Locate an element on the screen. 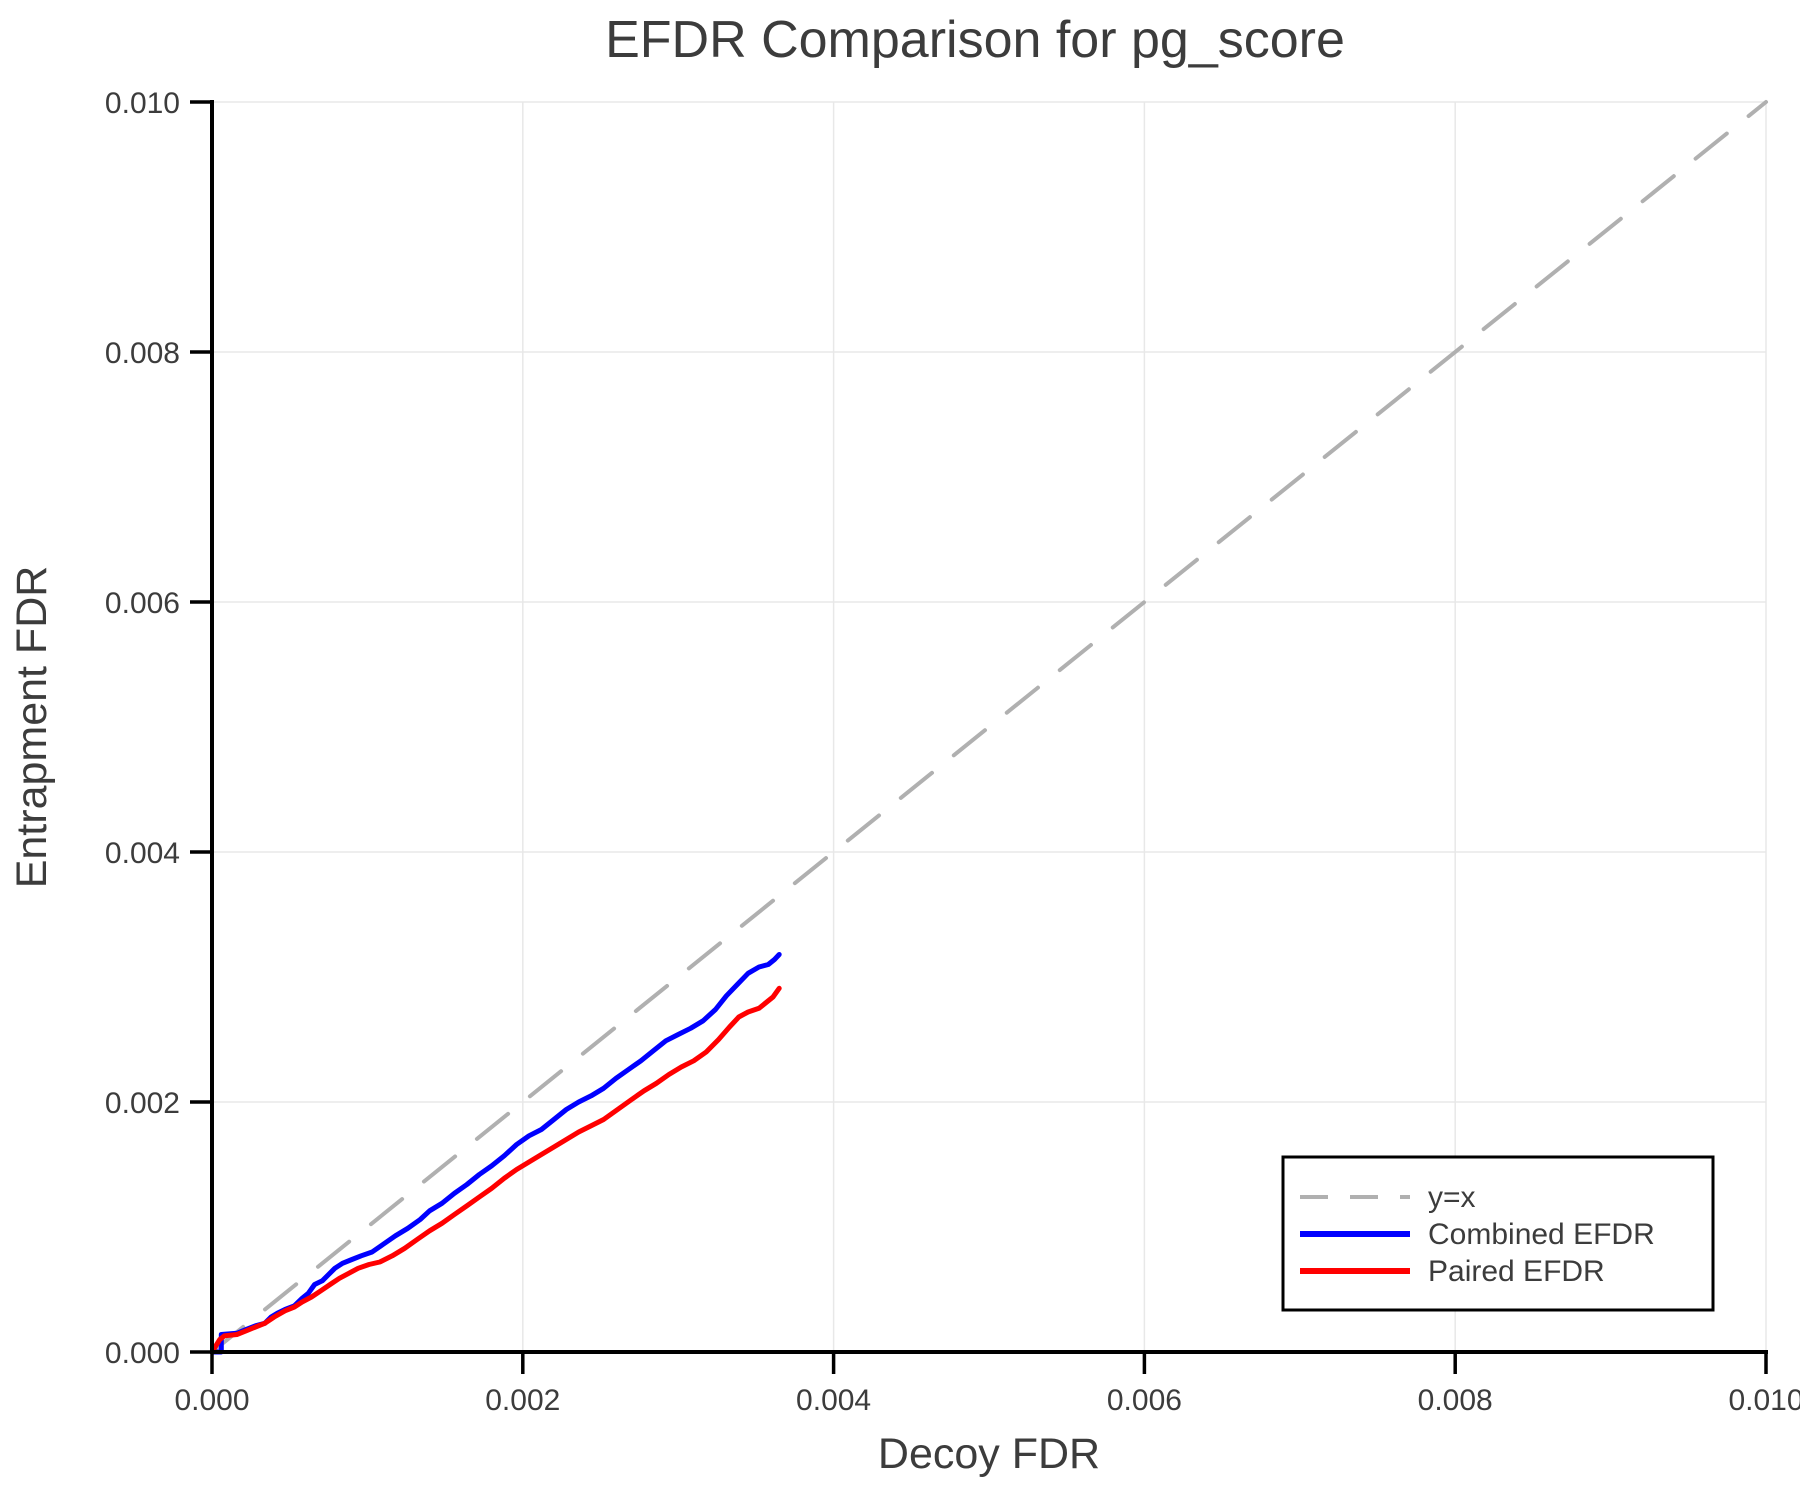 This screenshot has width=1800, height=1500. legend-label-combined: Combined EFDR is located at coordinates (1541, 1234).